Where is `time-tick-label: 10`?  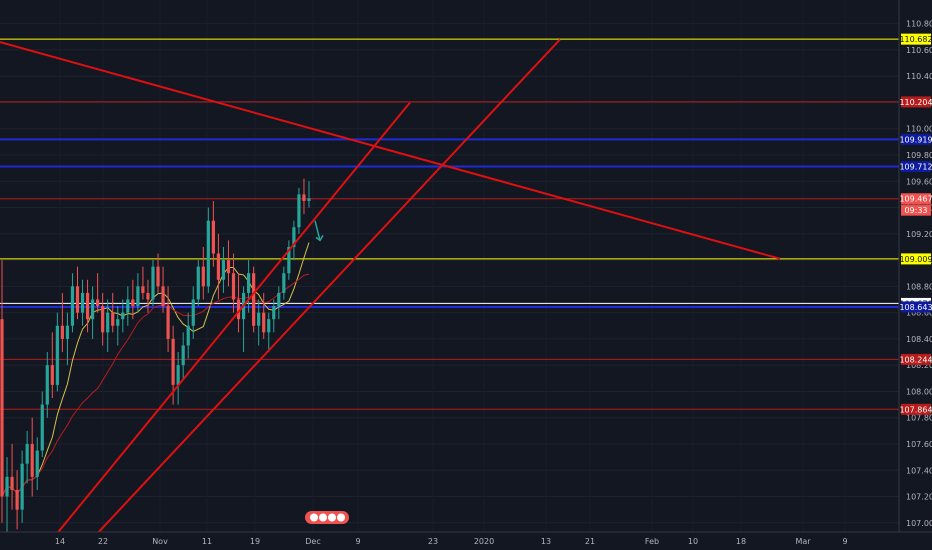 time-tick-label: 10 is located at coordinates (693, 541).